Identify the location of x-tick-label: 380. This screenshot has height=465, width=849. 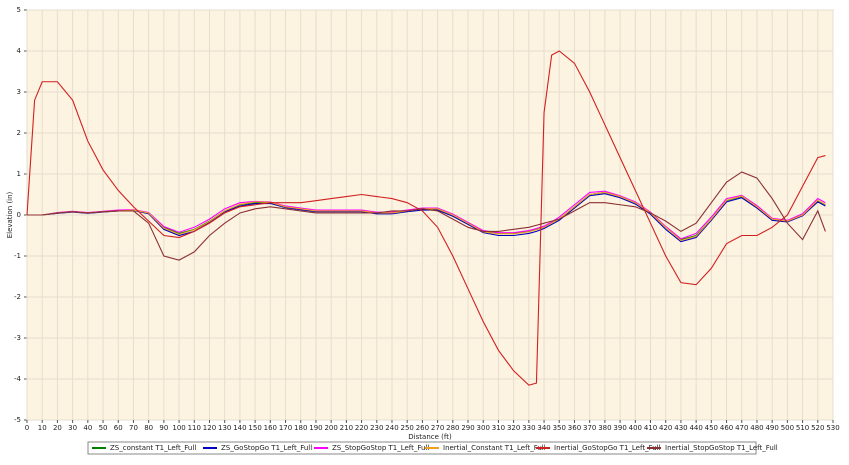
(604, 428).